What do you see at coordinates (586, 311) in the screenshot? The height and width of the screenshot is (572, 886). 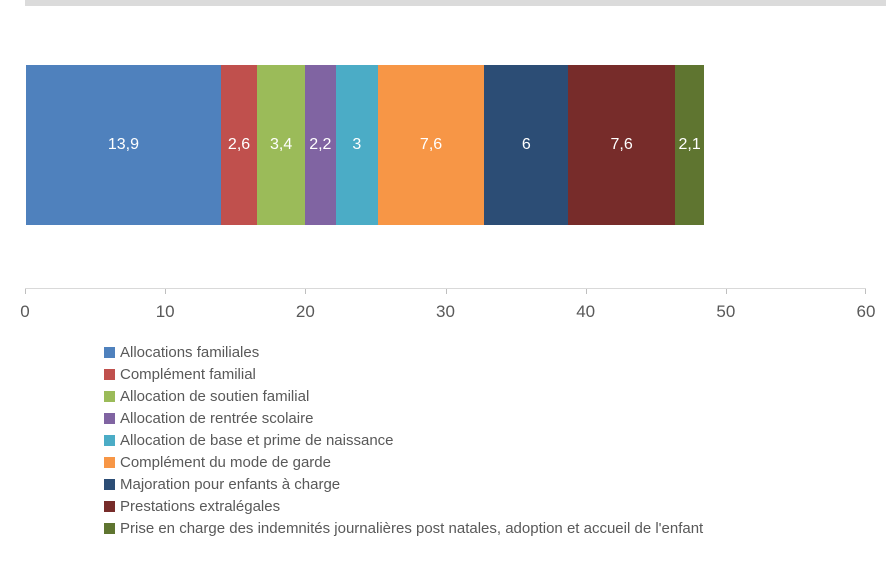 I see `x-axis-tick-label: 40` at bounding box center [586, 311].